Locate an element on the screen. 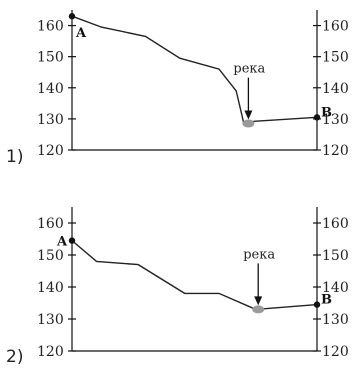  option-label: 1) is located at coordinates (14, 157).